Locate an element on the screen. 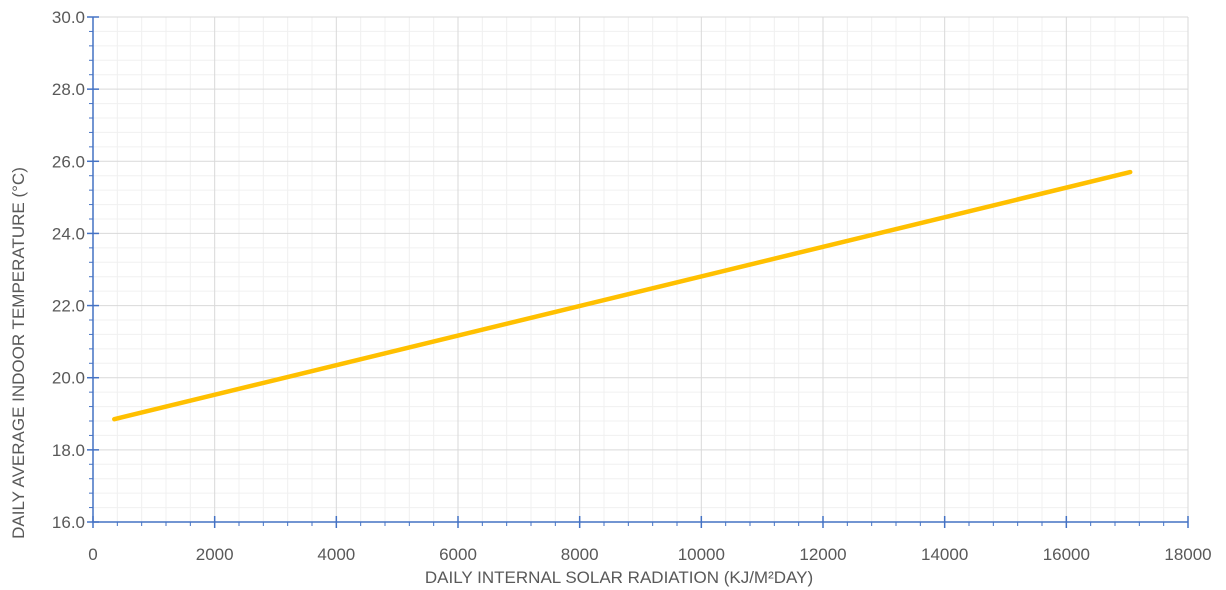 The width and height of the screenshot is (1226, 590). x-tick-label: 18000 is located at coordinates (1187, 554).